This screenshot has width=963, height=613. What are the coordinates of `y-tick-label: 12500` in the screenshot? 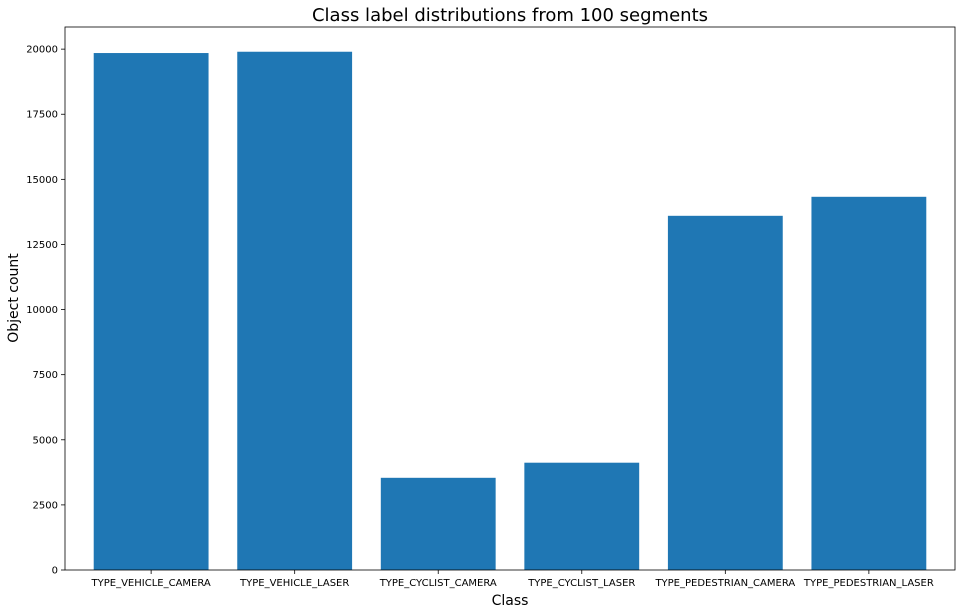 It's located at (42, 245).